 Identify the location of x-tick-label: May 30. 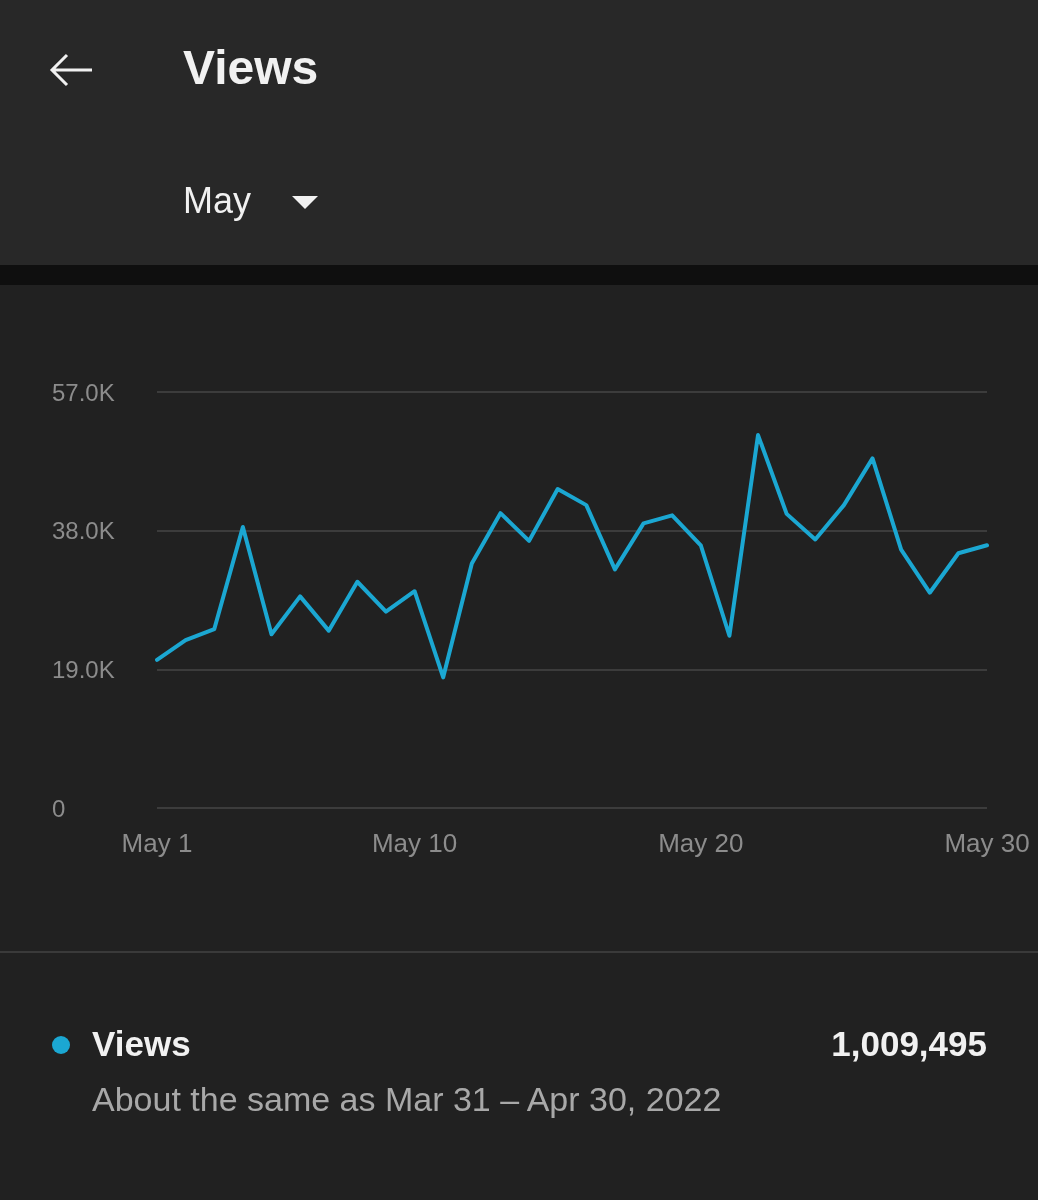
(987, 843).